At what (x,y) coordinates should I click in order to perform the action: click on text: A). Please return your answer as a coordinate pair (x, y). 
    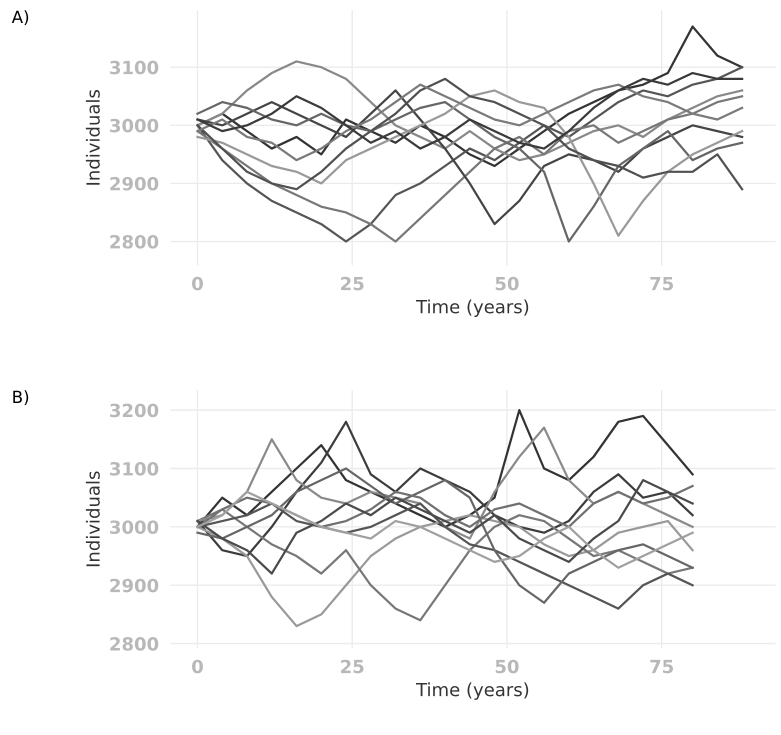
    Looking at the image, I should click on (20, 18).